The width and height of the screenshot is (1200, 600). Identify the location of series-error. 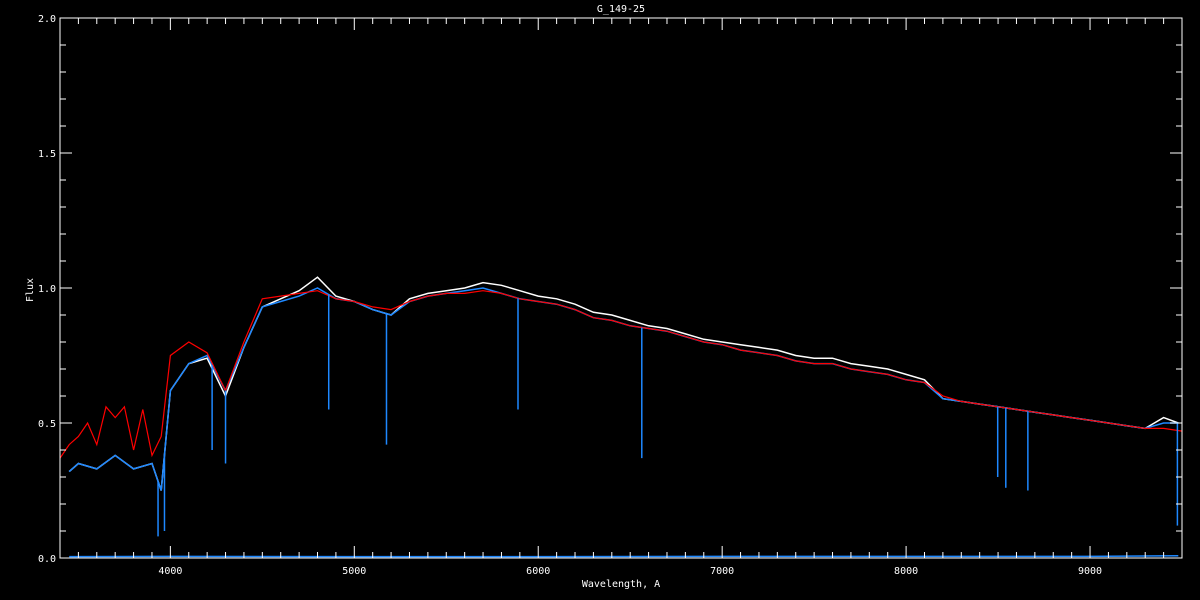
(624, 556).